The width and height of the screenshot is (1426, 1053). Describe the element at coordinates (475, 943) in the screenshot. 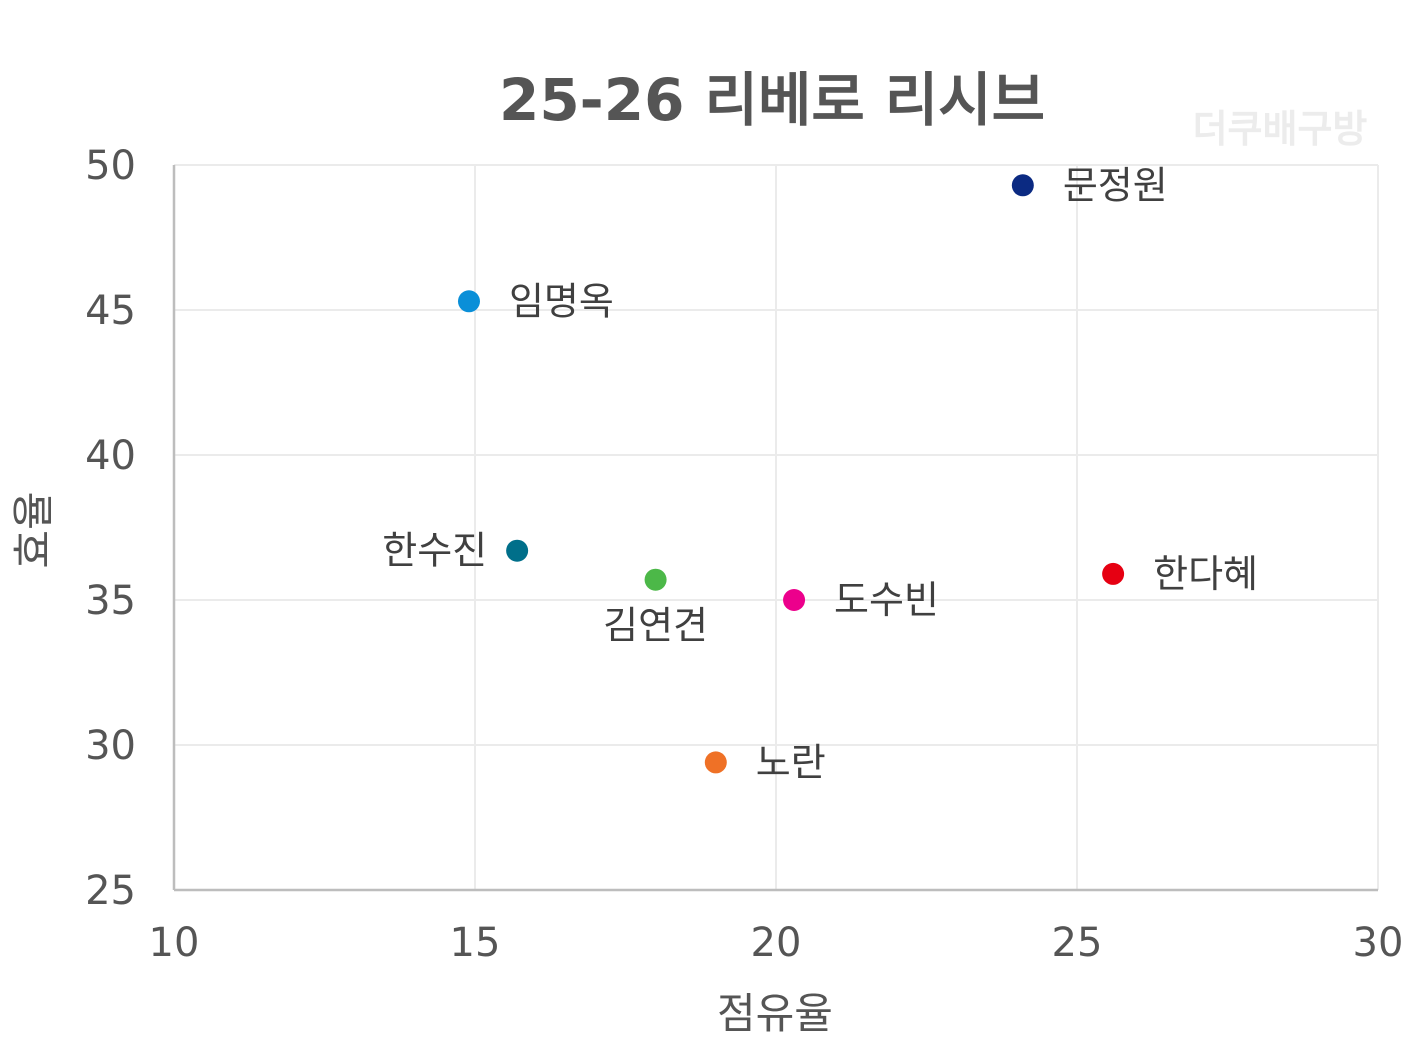

I see `x-tick-label: 15` at that location.